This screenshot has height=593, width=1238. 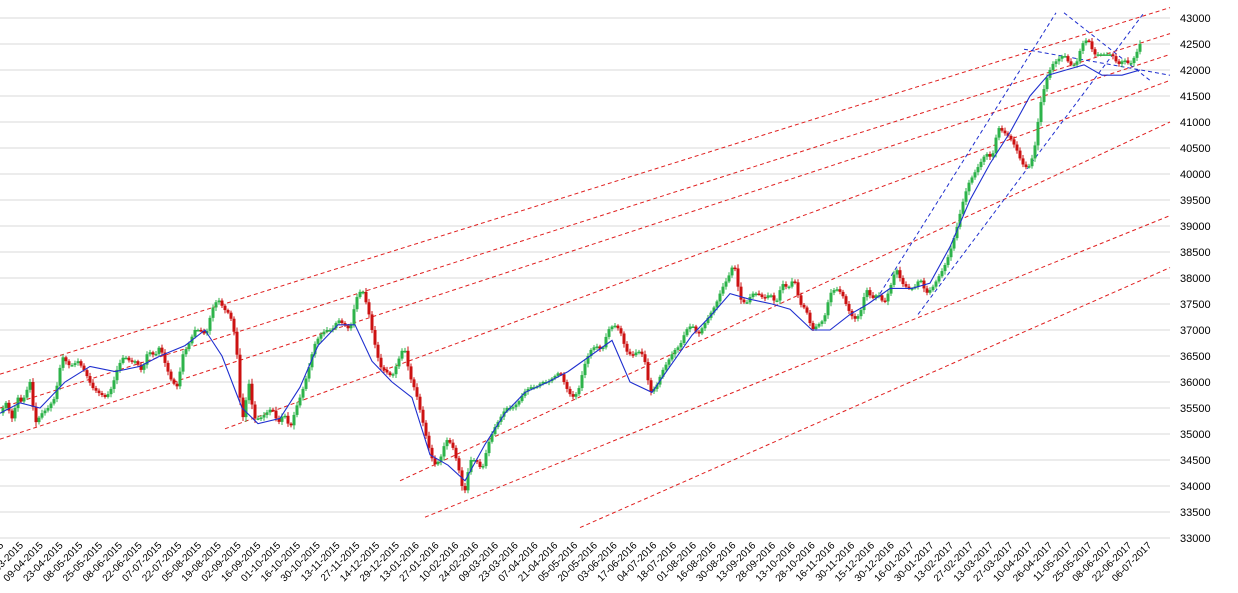 What do you see at coordinates (1195, 487) in the screenshot?
I see `y-tick-label: 34000` at bounding box center [1195, 487].